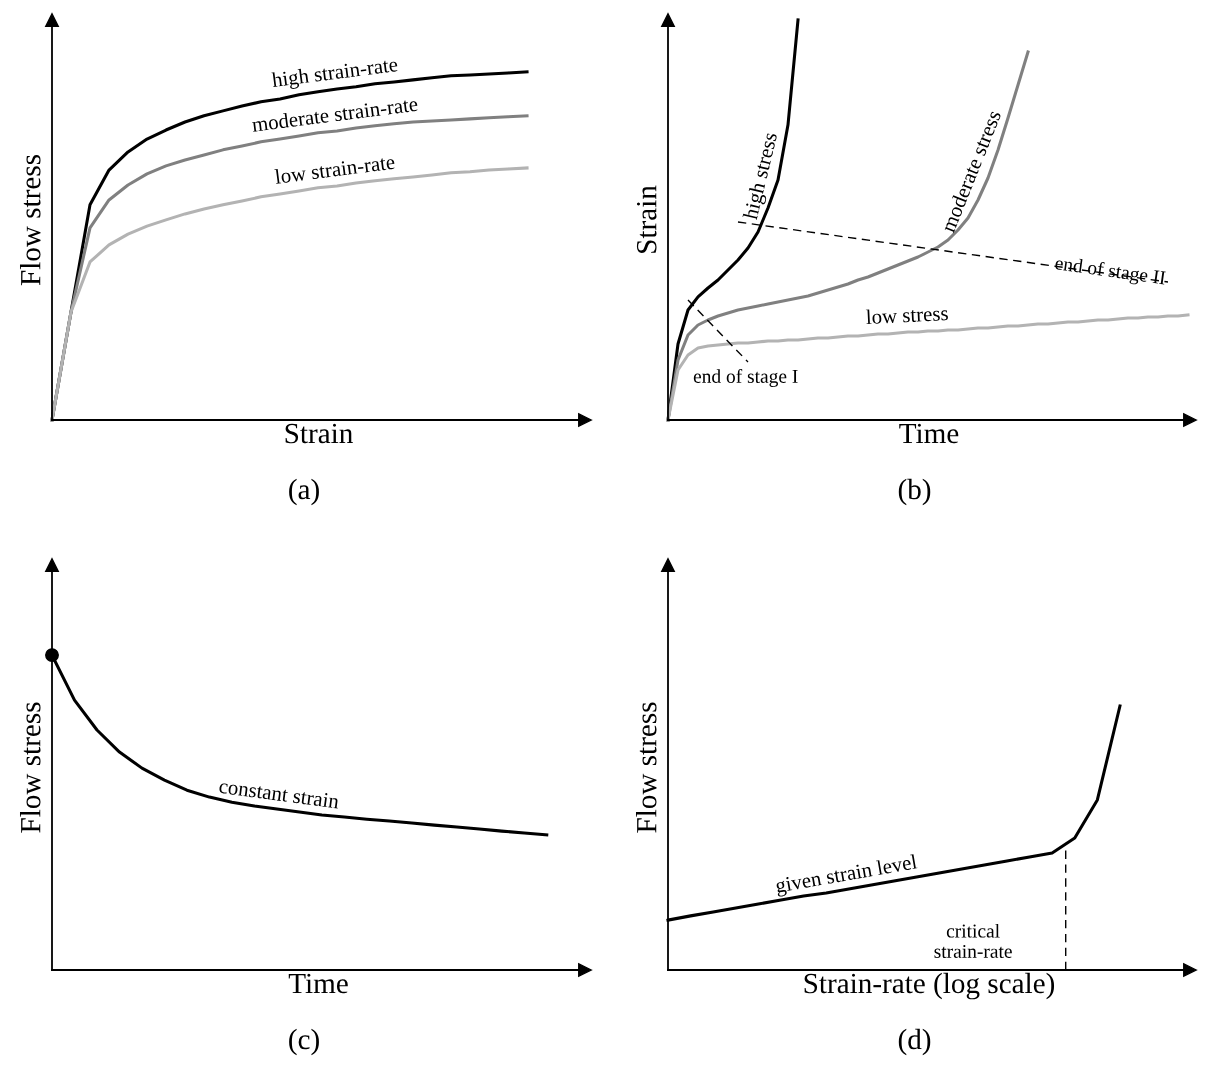 This screenshot has width=1206, height=1074. What do you see at coordinates (914, 492) in the screenshot?
I see `text: (b)` at bounding box center [914, 492].